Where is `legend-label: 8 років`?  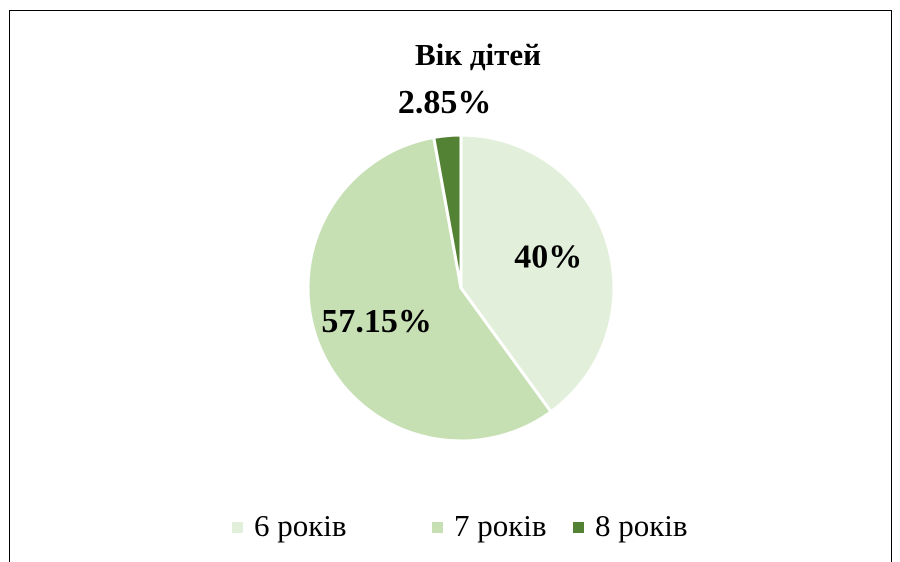 legend-label: 8 років is located at coordinates (641, 525).